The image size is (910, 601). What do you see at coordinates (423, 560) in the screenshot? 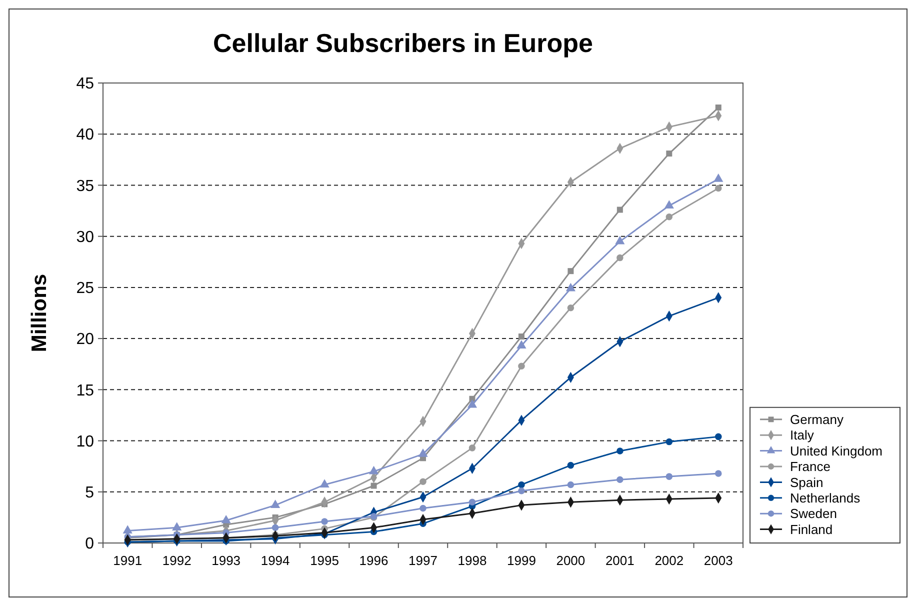
I see `x-tick-label: 1997` at bounding box center [423, 560].